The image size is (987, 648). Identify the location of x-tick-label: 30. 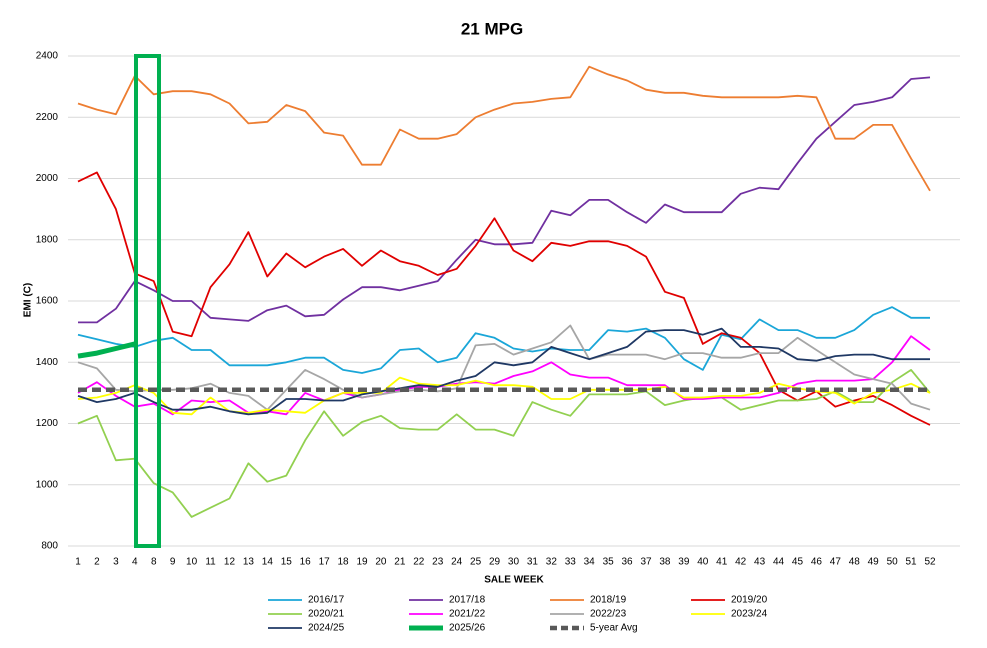
(514, 562).